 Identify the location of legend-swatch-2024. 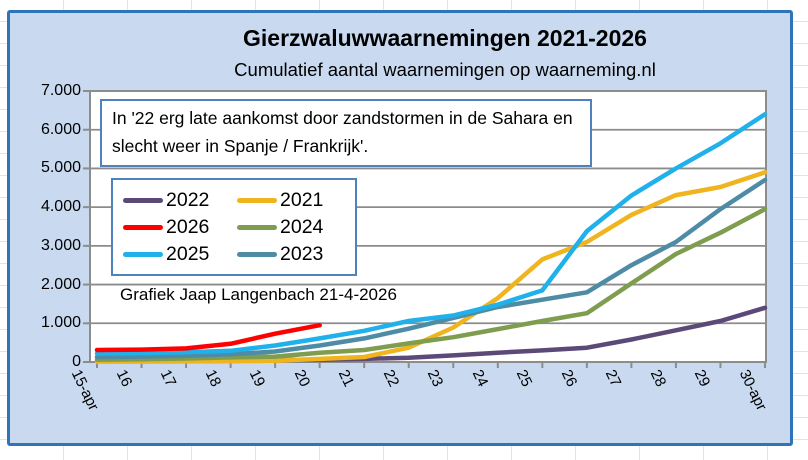
(257, 227).